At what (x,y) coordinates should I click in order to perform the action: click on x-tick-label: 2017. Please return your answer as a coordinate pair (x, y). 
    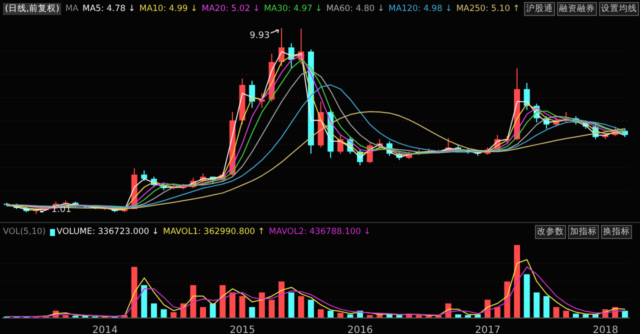
    Looking at the image, I should click on (487, 329).